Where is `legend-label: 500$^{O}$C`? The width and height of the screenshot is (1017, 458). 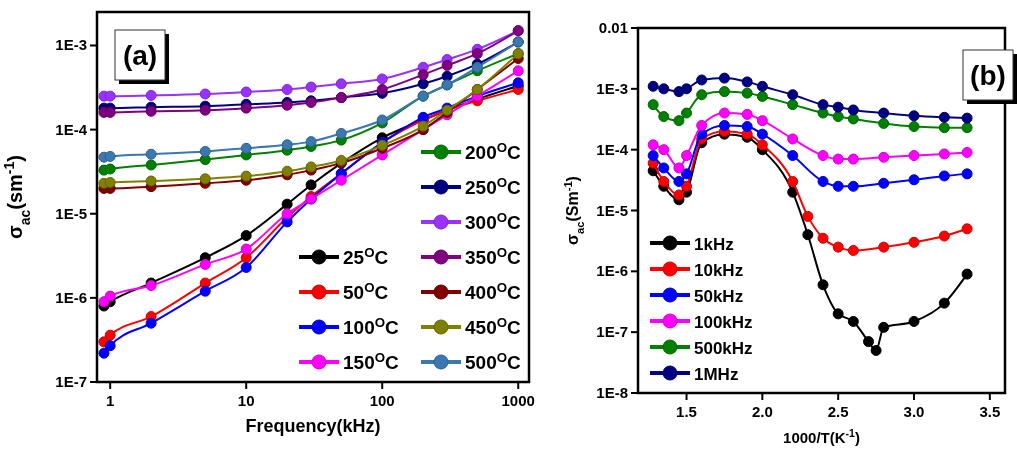 legend-label: 500$^{O}$C is located at coordinates (493, 361).